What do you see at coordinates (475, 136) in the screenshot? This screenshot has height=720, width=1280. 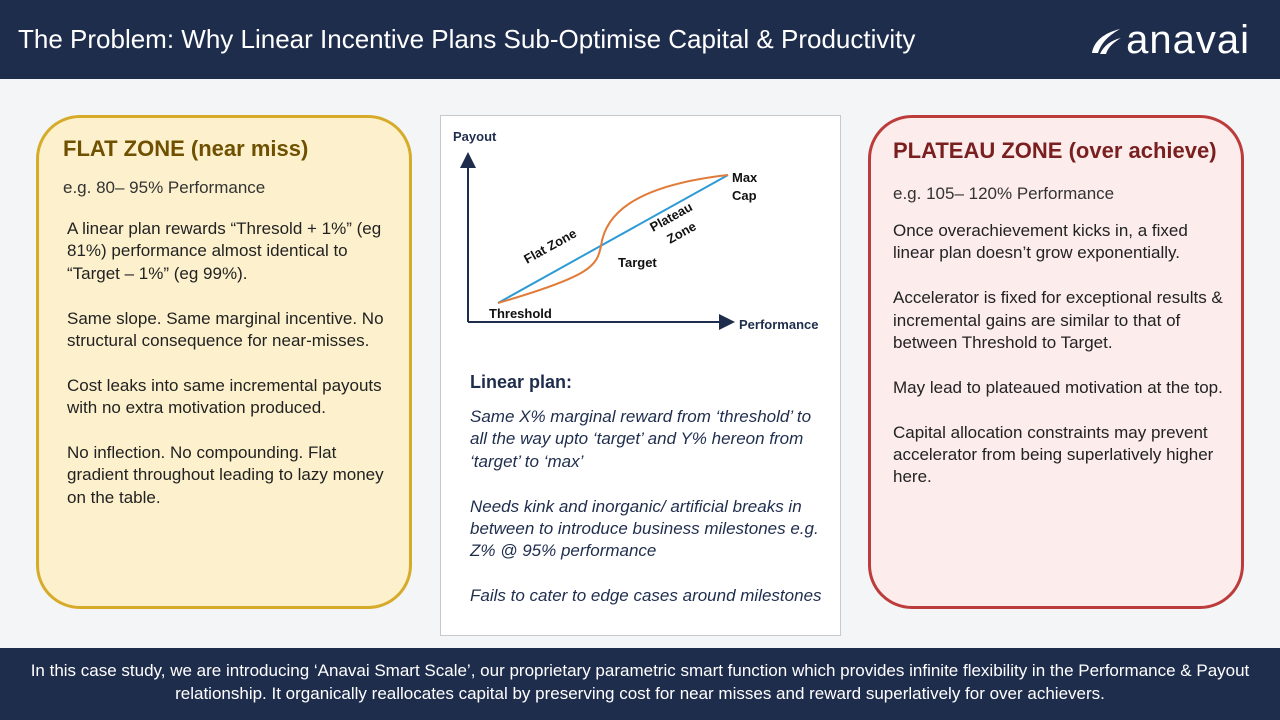 I see `y-axis-label: Payout` at bounding box center [475, 136].